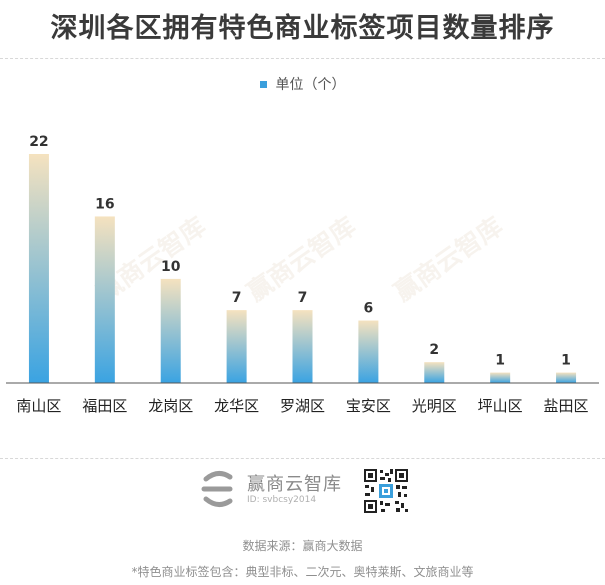 The image size is (605, 585). What do you see at coordinates (566, 377) in the screenshot?
I see `bar-盐田区` at bounding box center [566, 377].